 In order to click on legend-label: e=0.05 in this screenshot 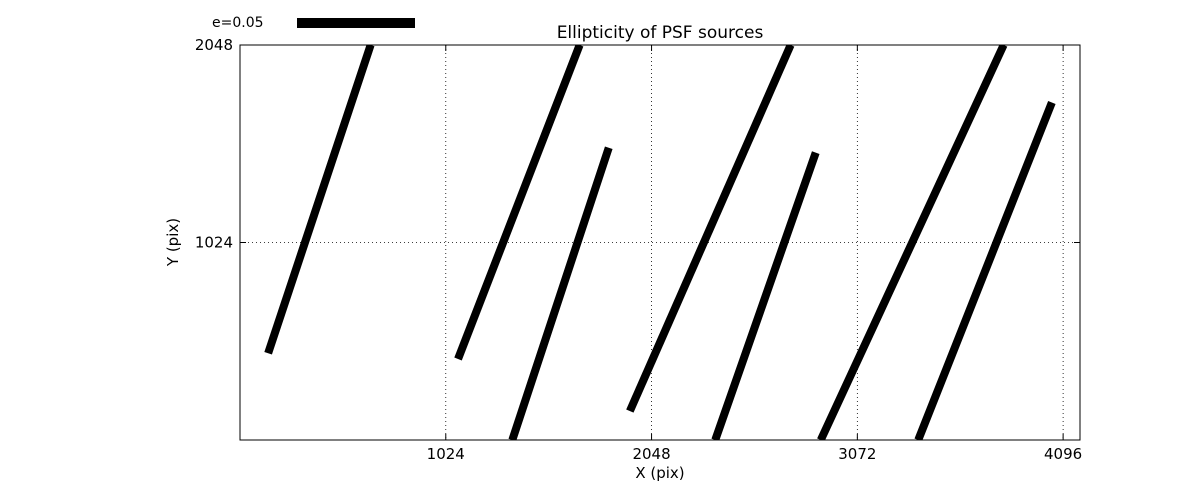, I will do `click(238, 23)`.